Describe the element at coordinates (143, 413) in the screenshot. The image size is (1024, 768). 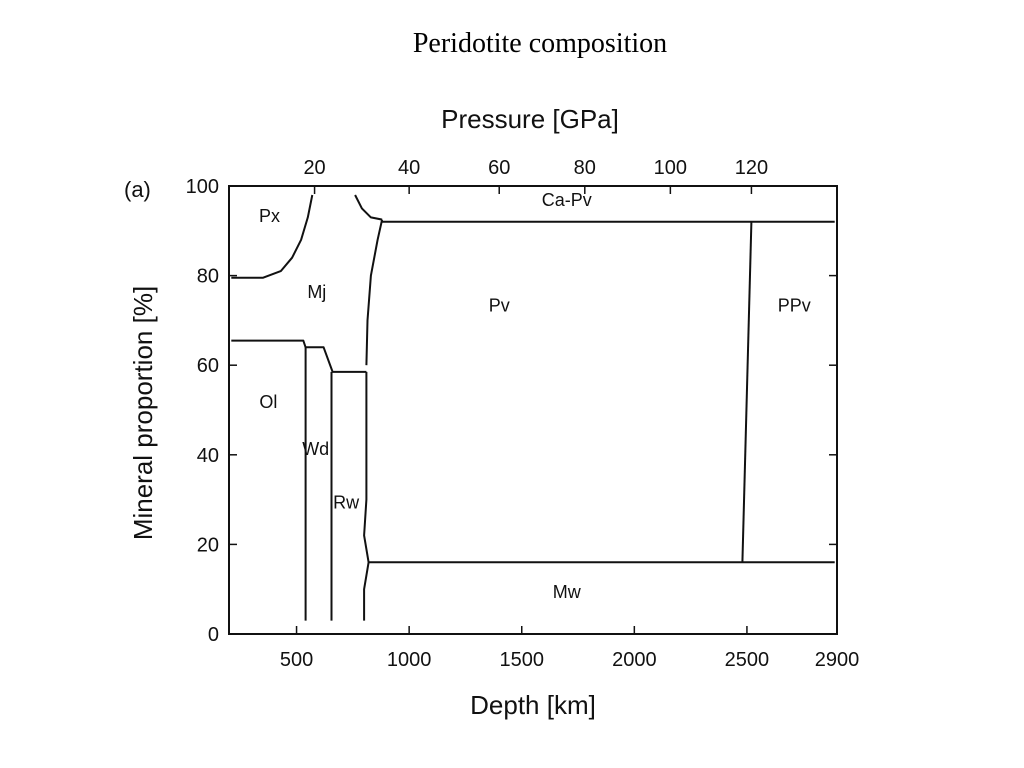
I see `y-axis-title: Mineral proportion [%]` at that location.